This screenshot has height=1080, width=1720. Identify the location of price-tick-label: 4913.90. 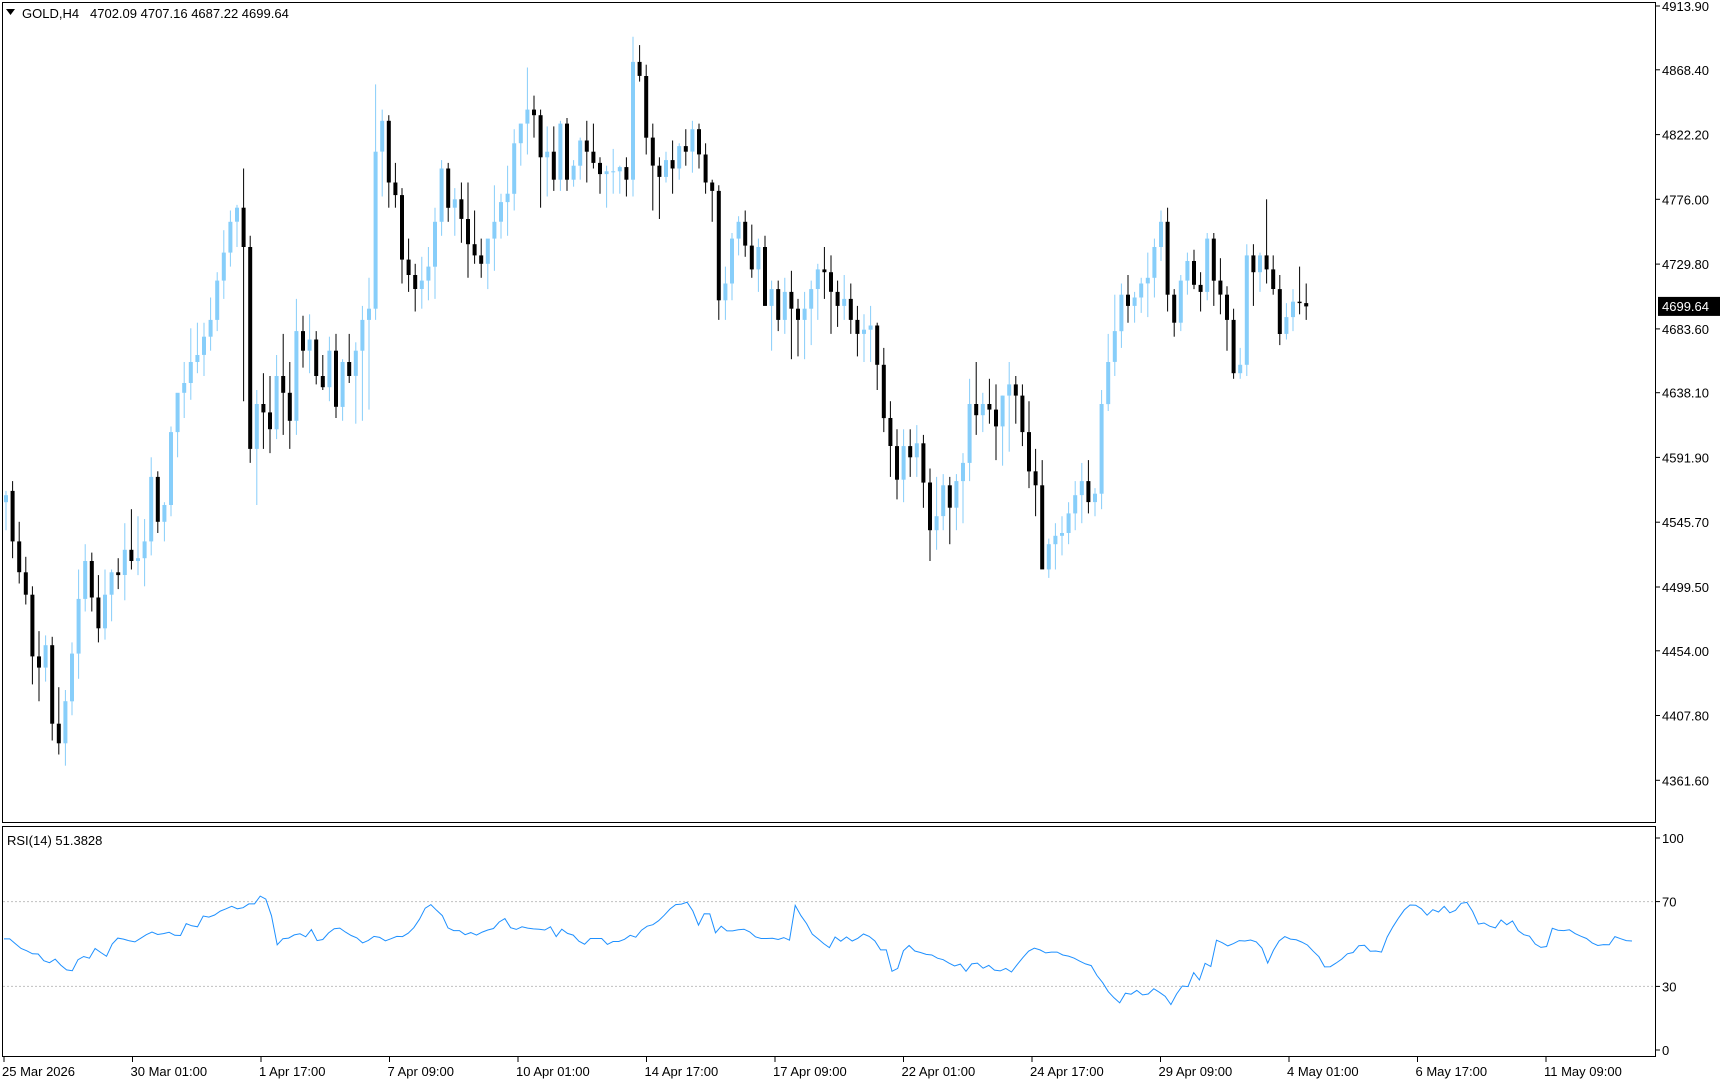
(1685, 7).